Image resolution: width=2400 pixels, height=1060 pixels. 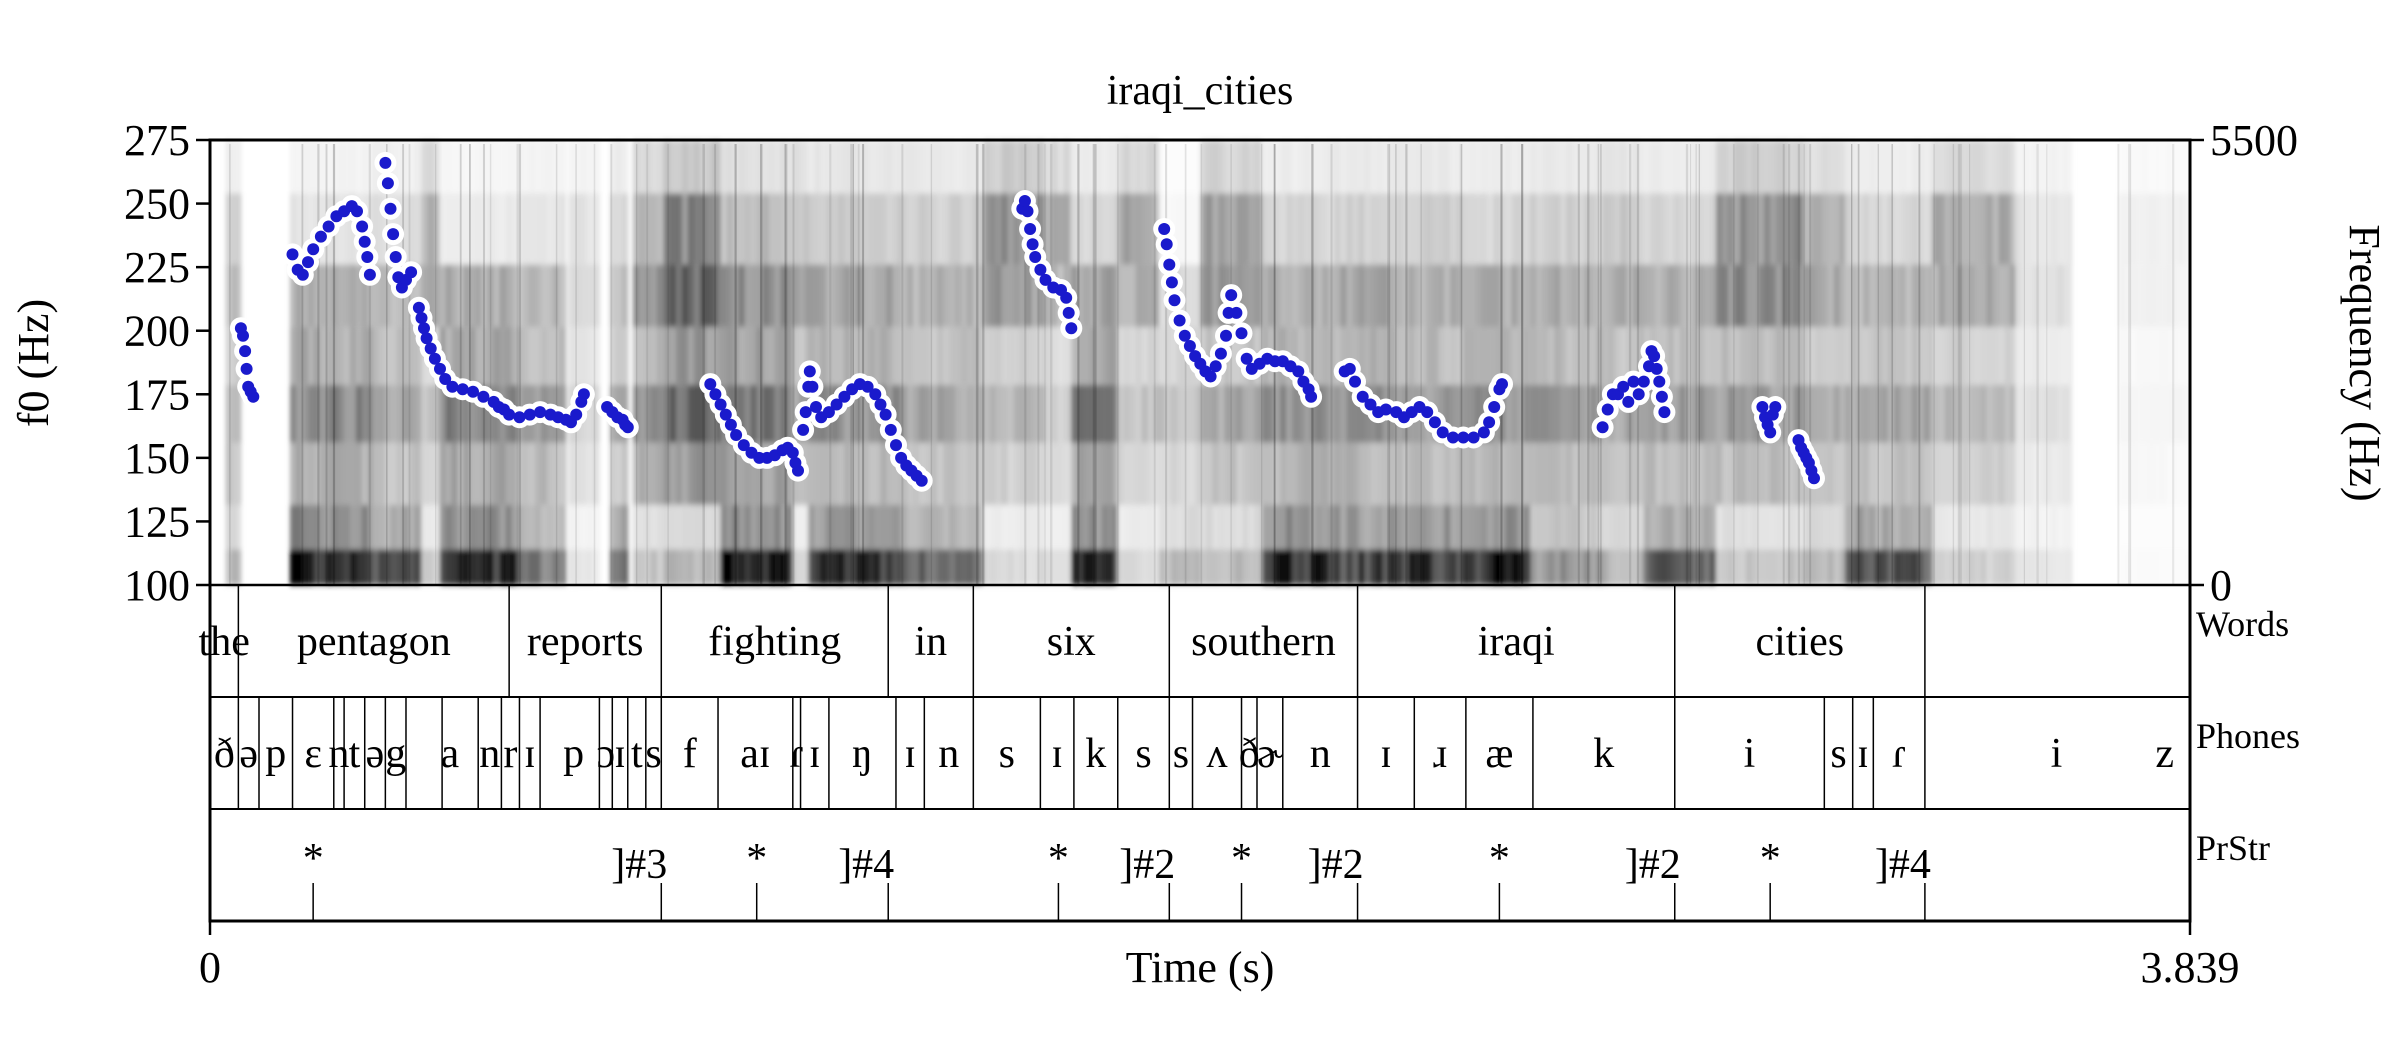 I want to click on word-label: six, so click(x=1071, y=642).